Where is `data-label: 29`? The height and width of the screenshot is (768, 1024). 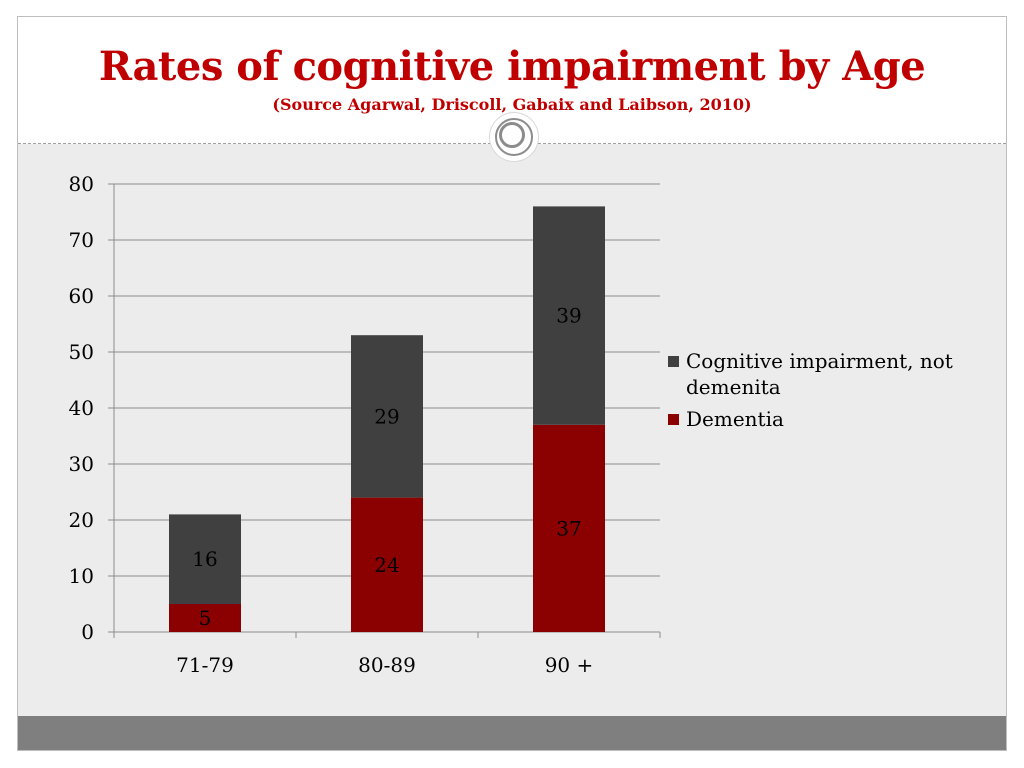 data-label: 29 is located at coordinates (386, 416).